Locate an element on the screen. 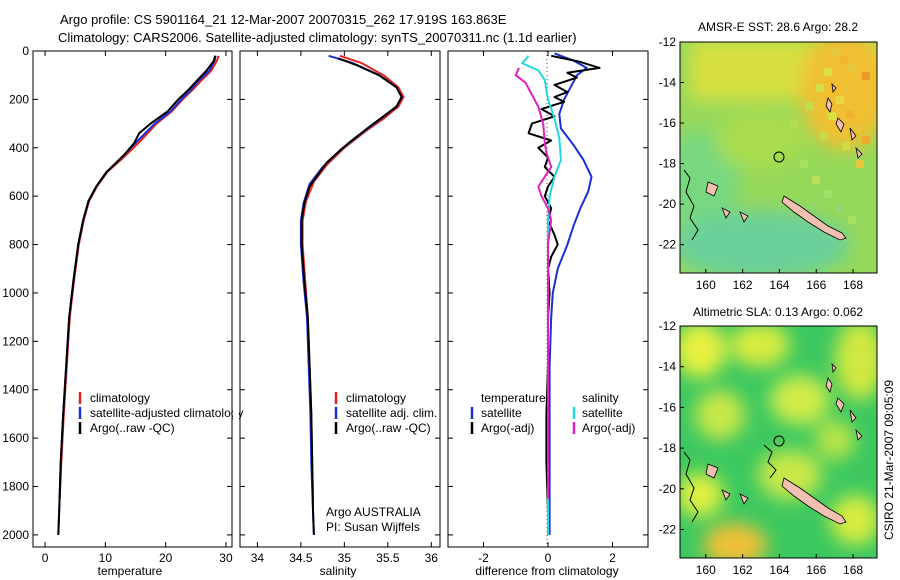 This screenshot has height=580, width=900. difference-series is located at coordinates (557, 293).